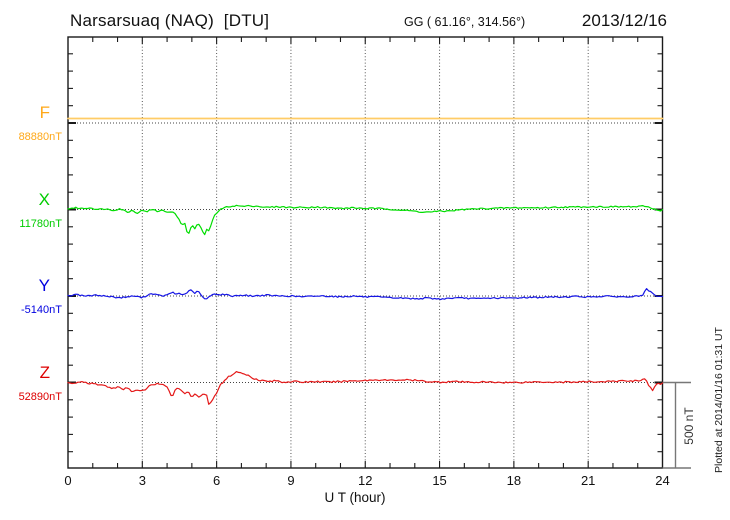  What do you see at coordinates (170, 20) in the screenshot?
I see `station-title: Narsarsuaq (NAQ) [DTU]` at bounding box center [170, 20].